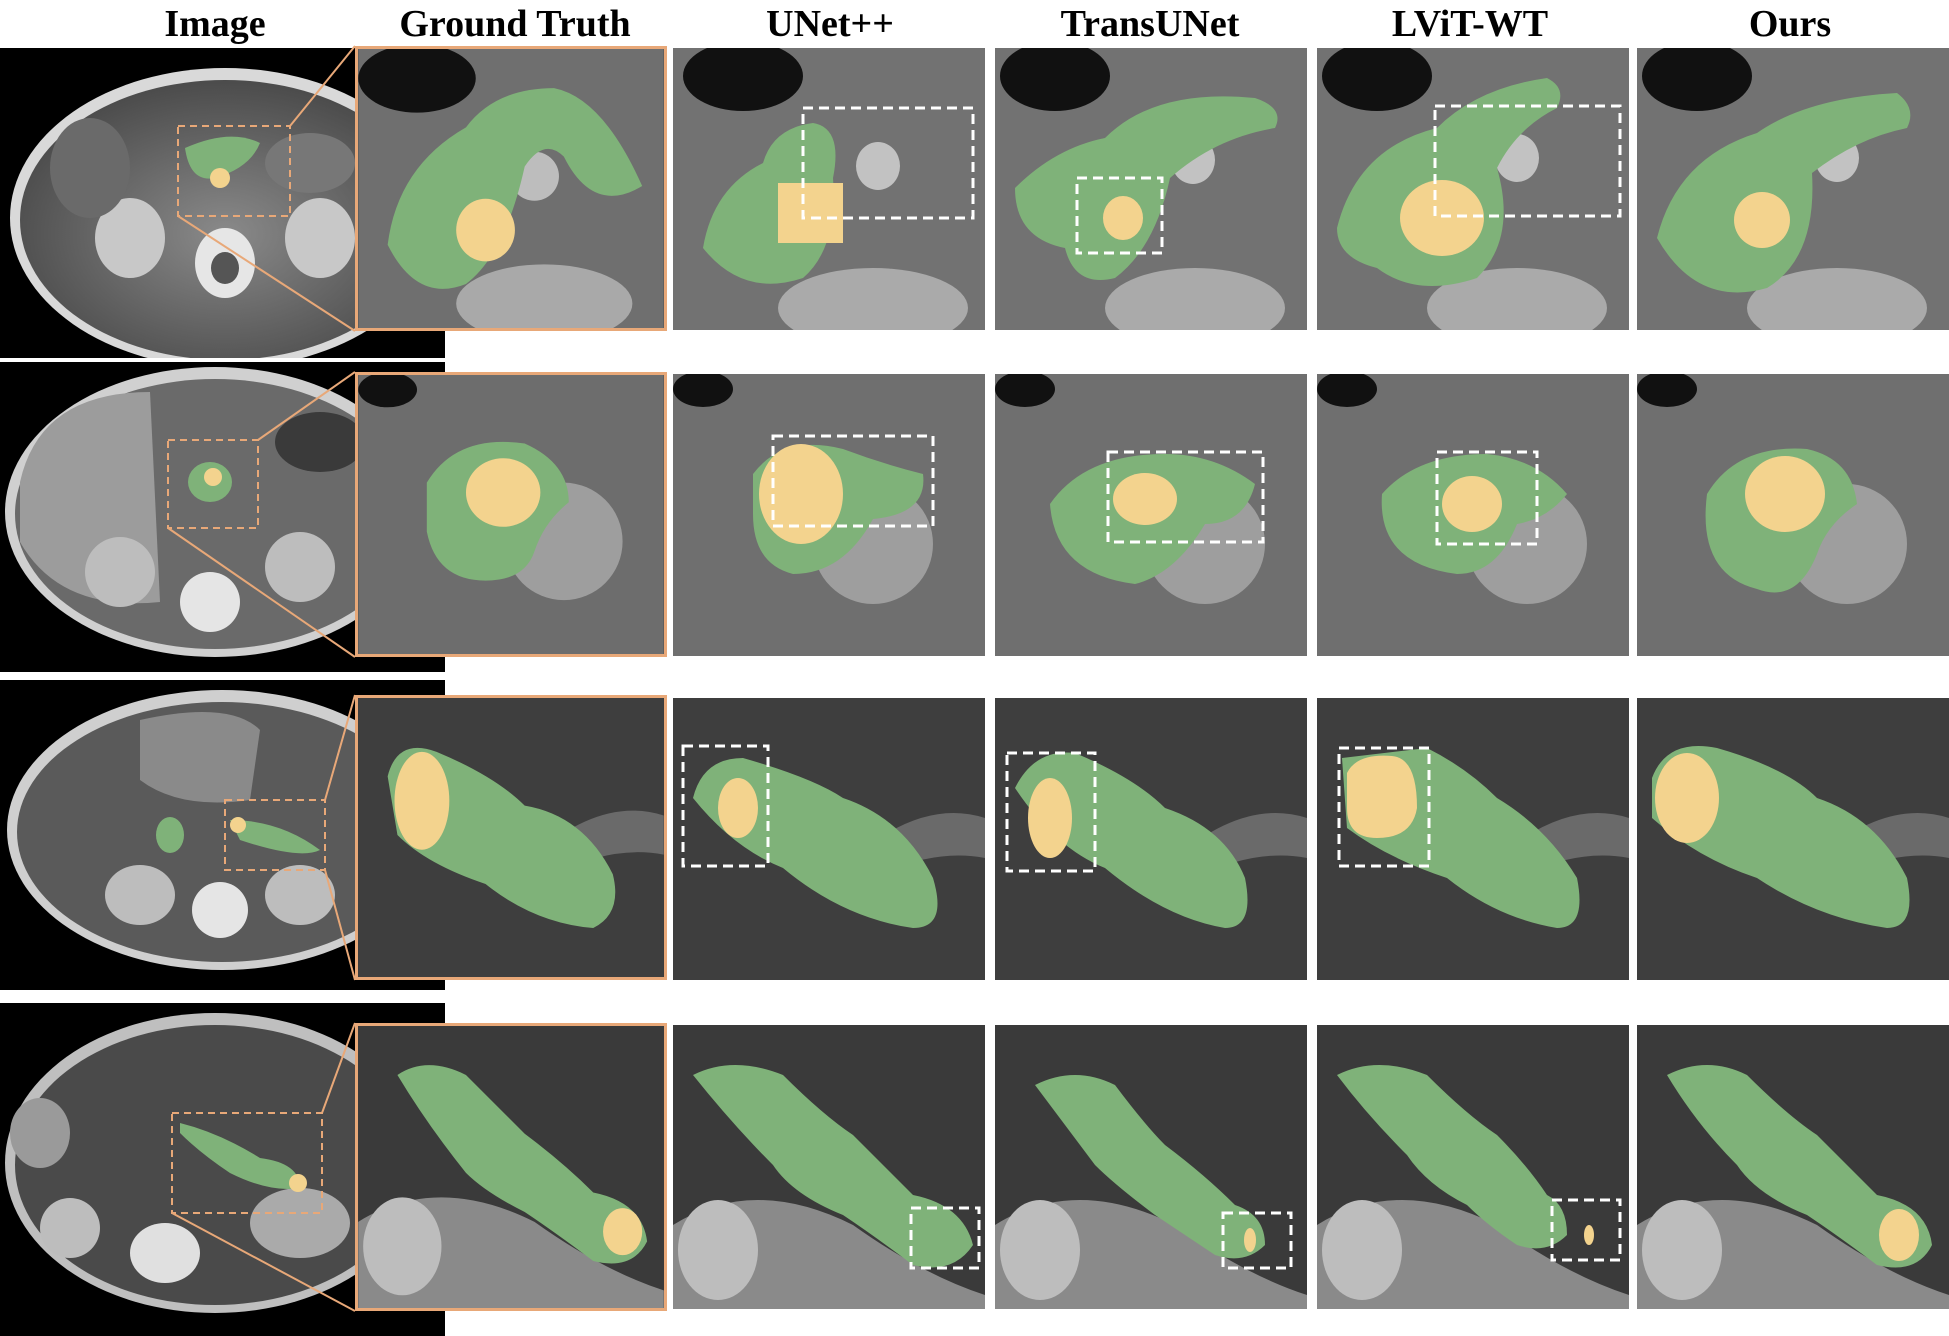 The height and width of the screenshot is (1336, 1949). Describe the element at coordinates (1150, 24) in the screenshot. I see `column-header-transunet: TransUNet` at that location.